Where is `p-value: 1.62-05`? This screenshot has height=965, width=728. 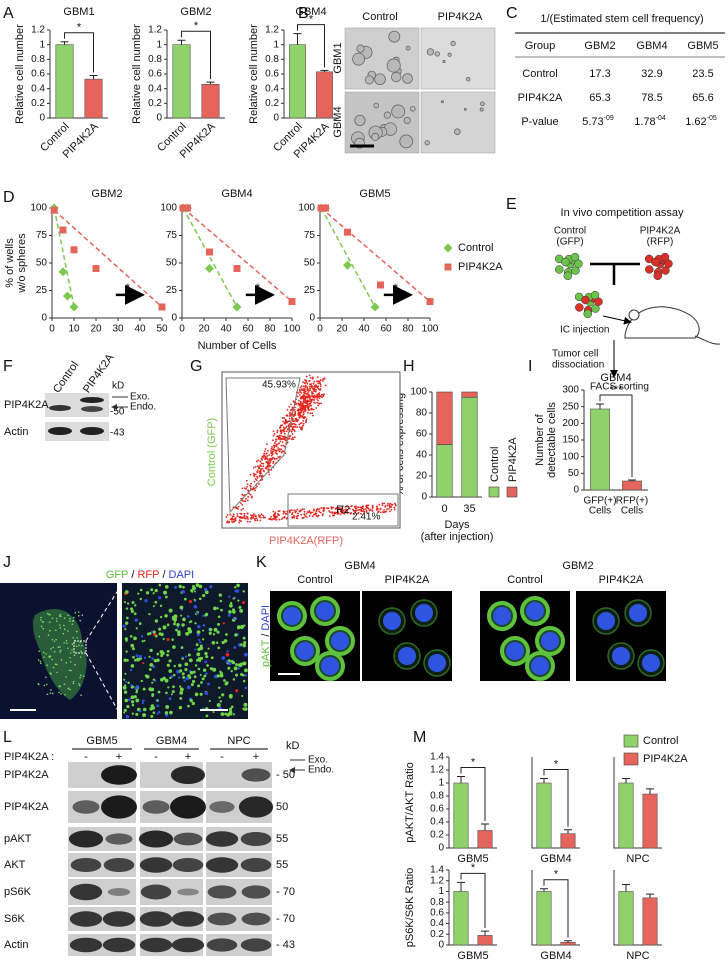
p-value: 1.62-05 is located at coordinates (701, 121).